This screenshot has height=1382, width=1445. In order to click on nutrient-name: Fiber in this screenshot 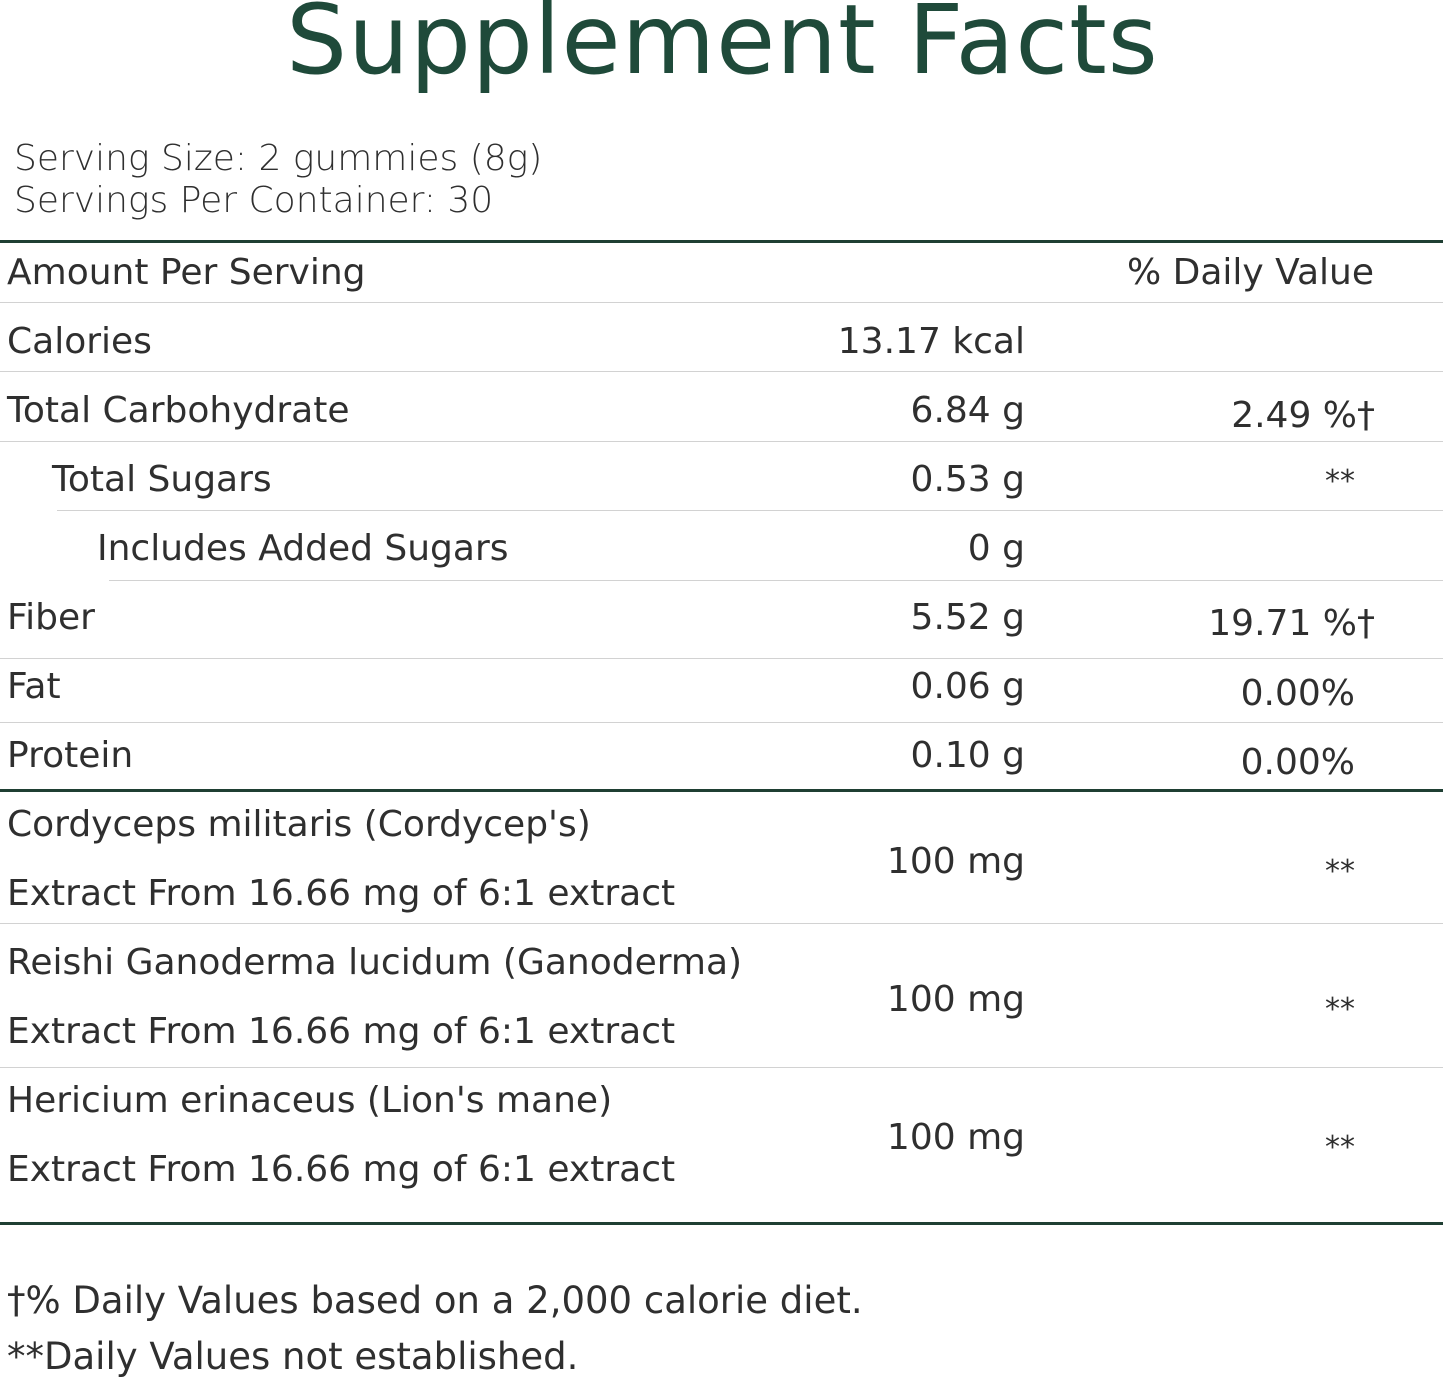, I will do `click(51, 617)`.